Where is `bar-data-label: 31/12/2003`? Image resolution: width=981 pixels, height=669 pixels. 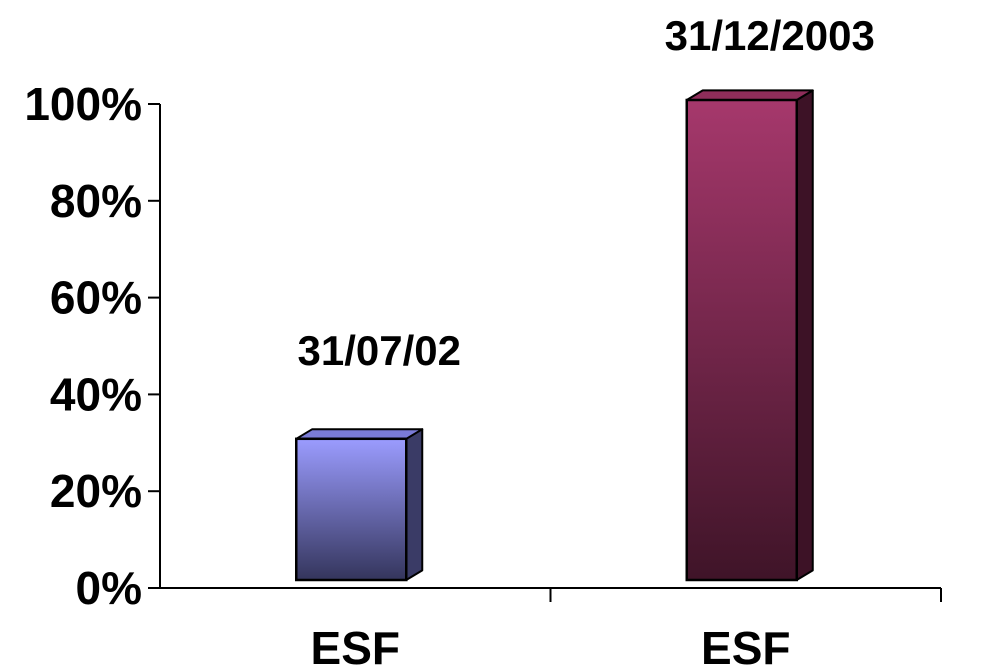 bar-data-label: 31/12/2003 is located at coordinates (770, 35).